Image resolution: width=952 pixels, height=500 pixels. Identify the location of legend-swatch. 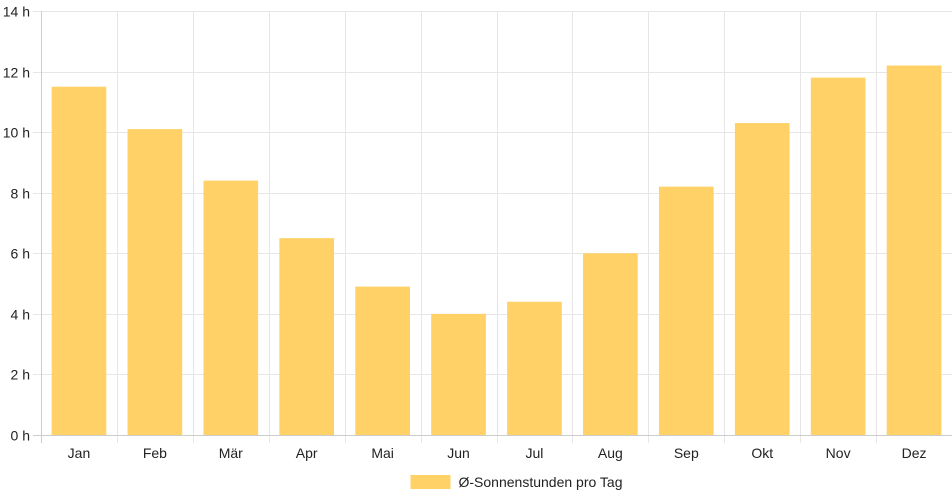
(430, 482).